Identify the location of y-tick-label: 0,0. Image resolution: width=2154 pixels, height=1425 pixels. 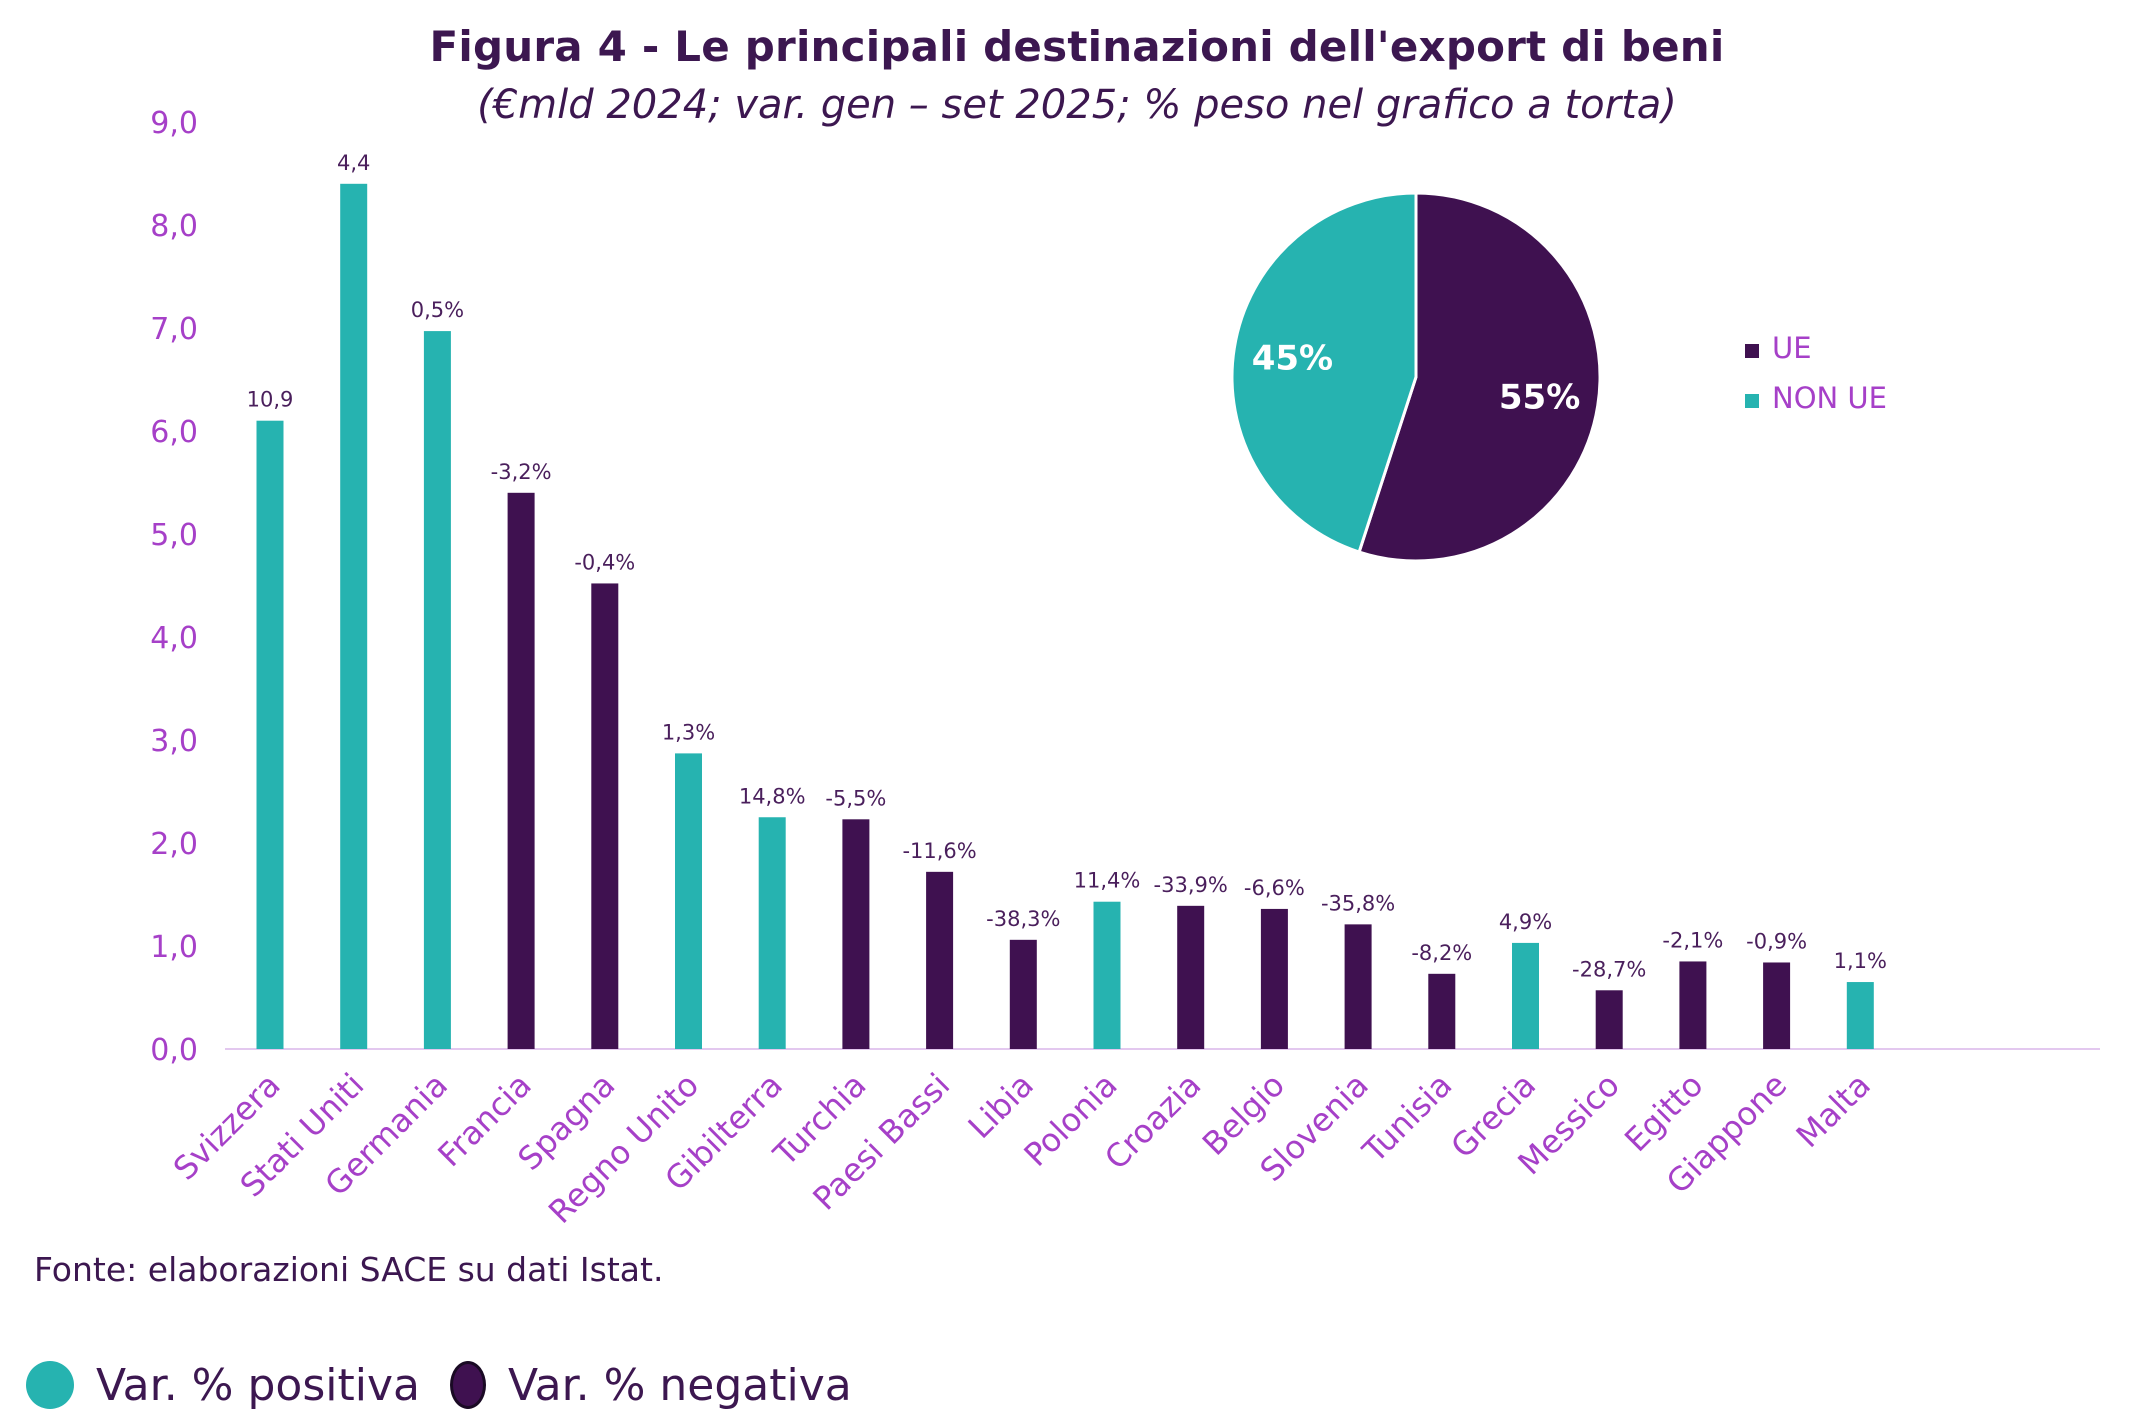
(174, 1050).